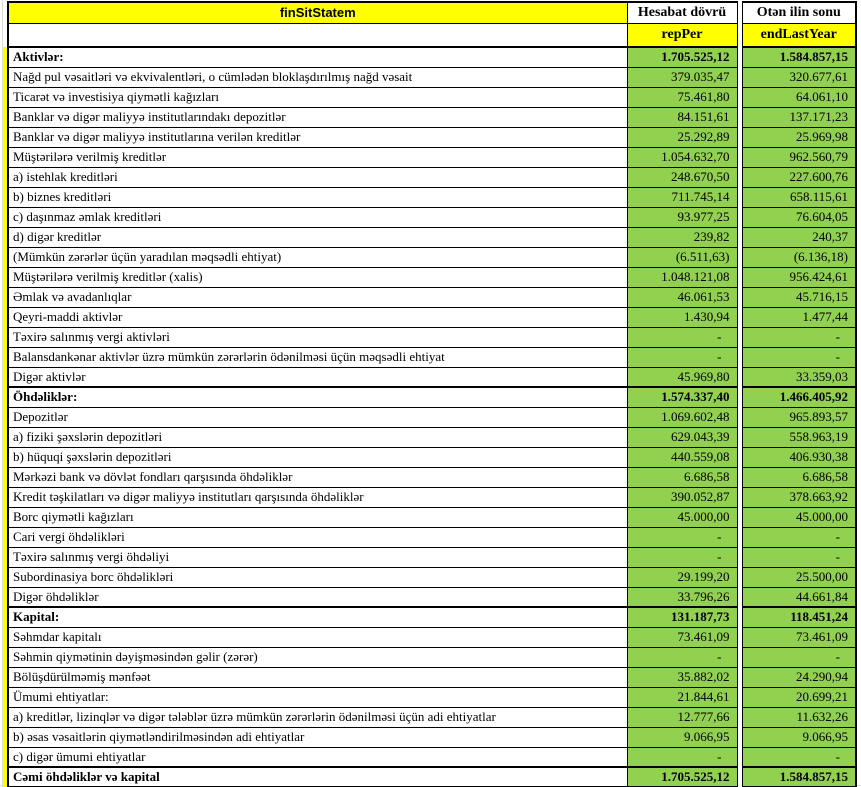  Describe the element at coordinates (317, 377) in the screenshot. I see `row-label: Digər aktivlər` at that location.